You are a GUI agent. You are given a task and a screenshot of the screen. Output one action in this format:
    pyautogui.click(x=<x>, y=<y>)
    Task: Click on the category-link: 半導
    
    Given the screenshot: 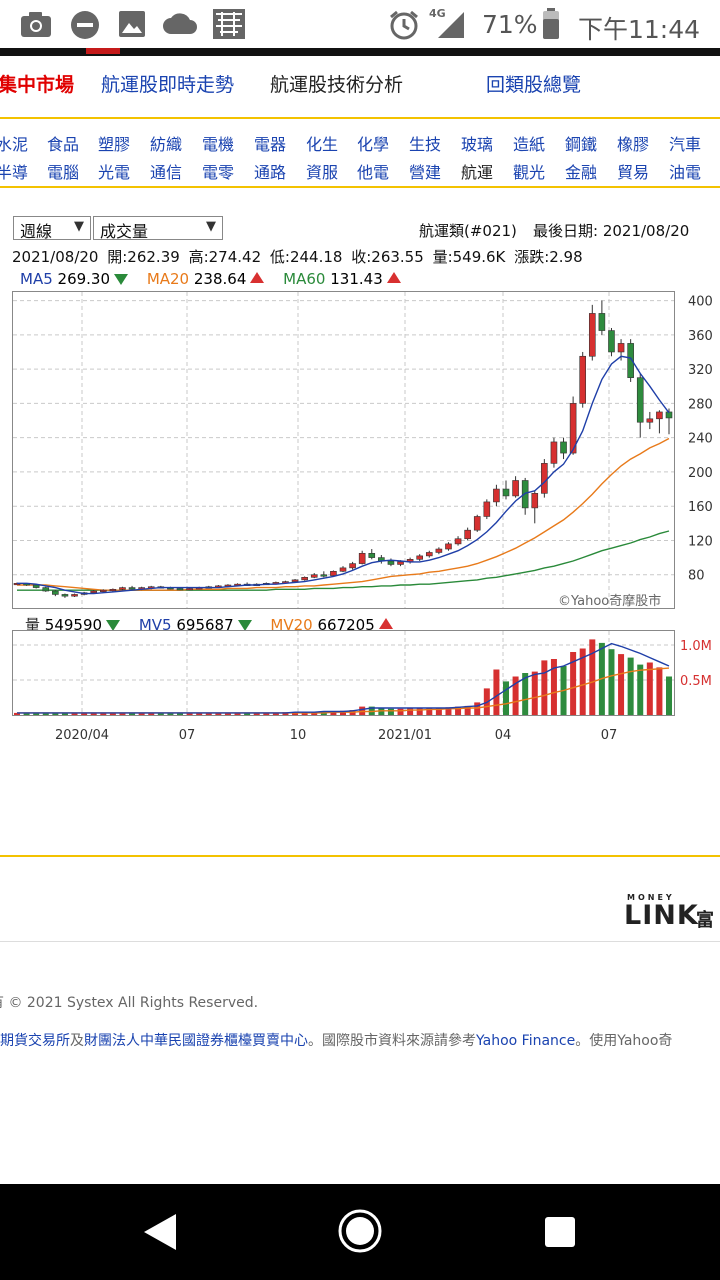 What is the action you would take?
    pyautogui.click(x=14, y=172)
    